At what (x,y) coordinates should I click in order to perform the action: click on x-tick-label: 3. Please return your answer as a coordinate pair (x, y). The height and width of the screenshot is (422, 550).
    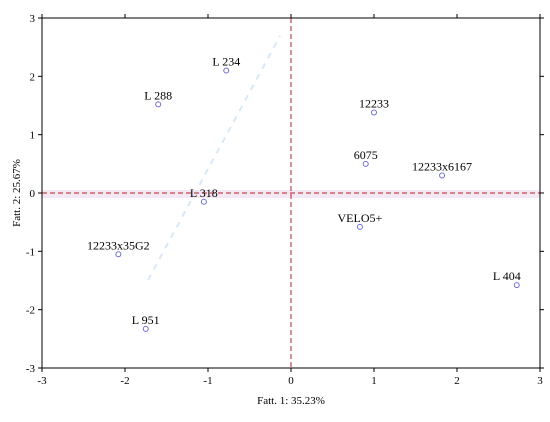
    Looking at the image, I should click on (540, 381).